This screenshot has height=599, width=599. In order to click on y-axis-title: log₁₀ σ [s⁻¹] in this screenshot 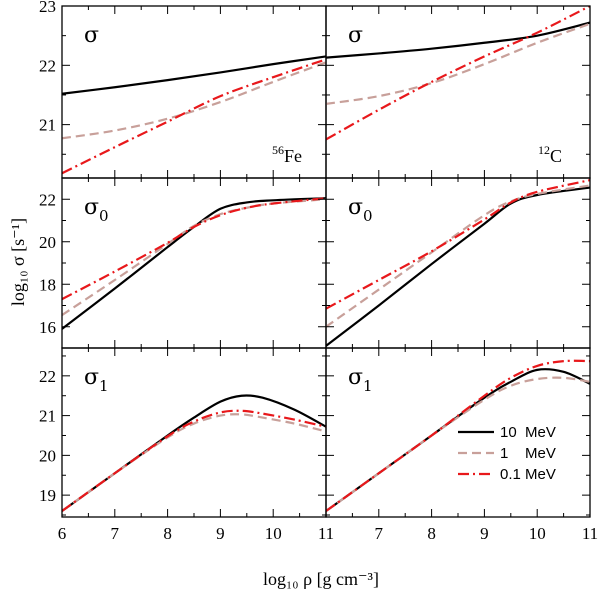, I will do `click(18, 262)`.